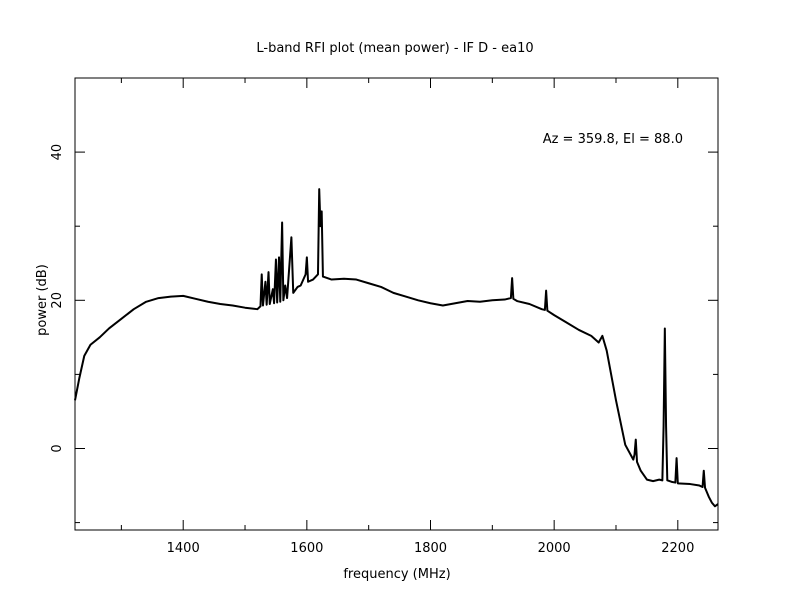 The image size is (792, 612). I want to click on x-axis-label: frequency (MHz), so click(396, 574).